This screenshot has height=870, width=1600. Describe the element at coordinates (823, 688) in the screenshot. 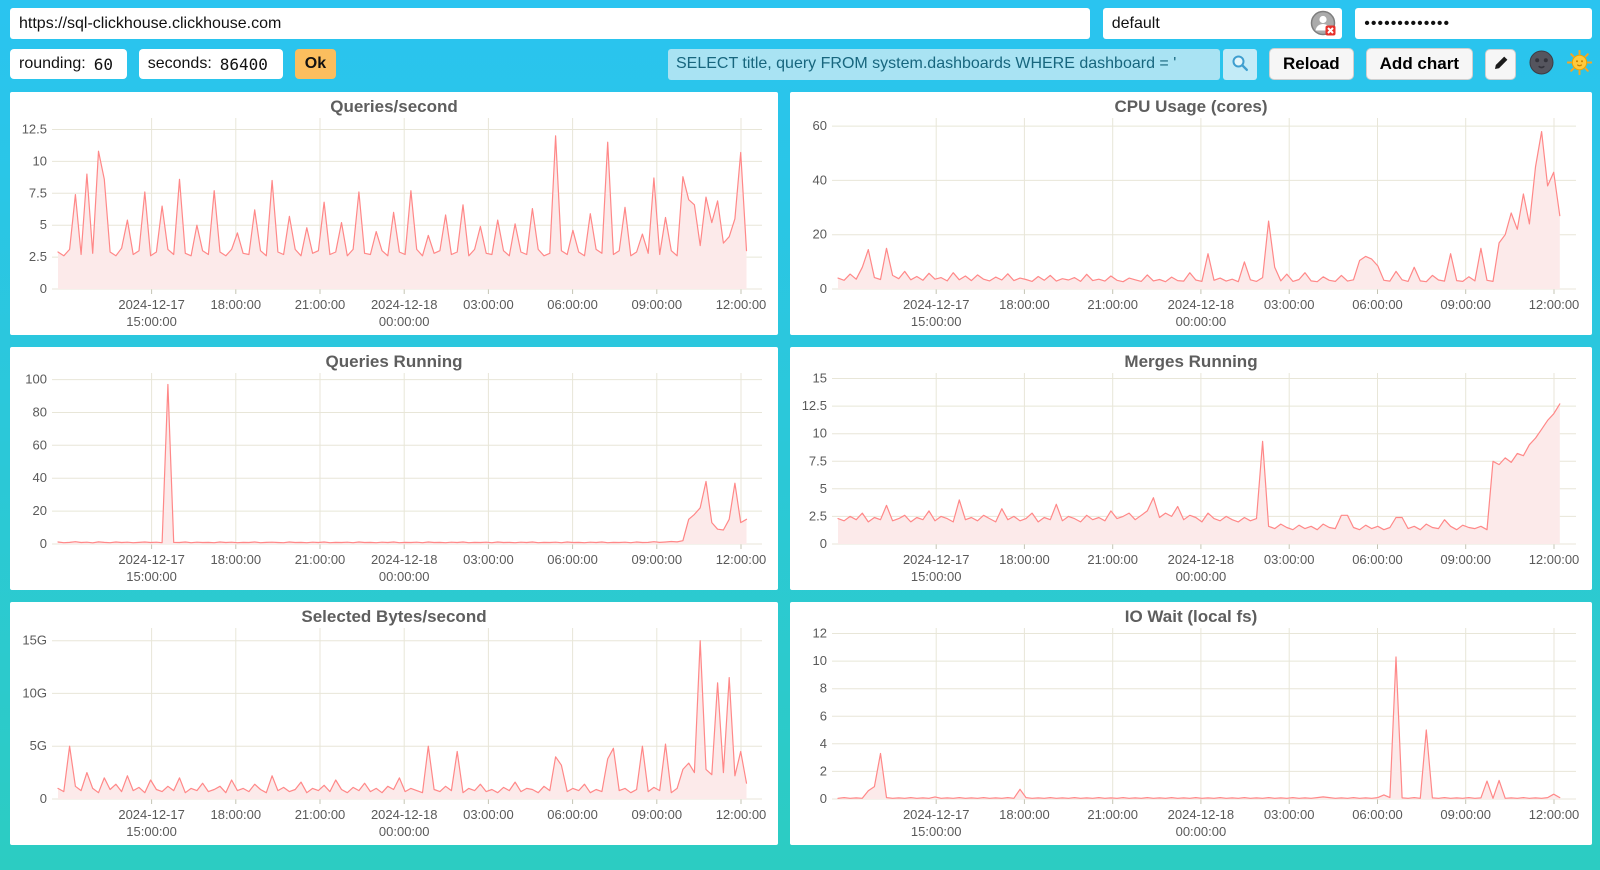

I see `svg-text: 8` at that location.